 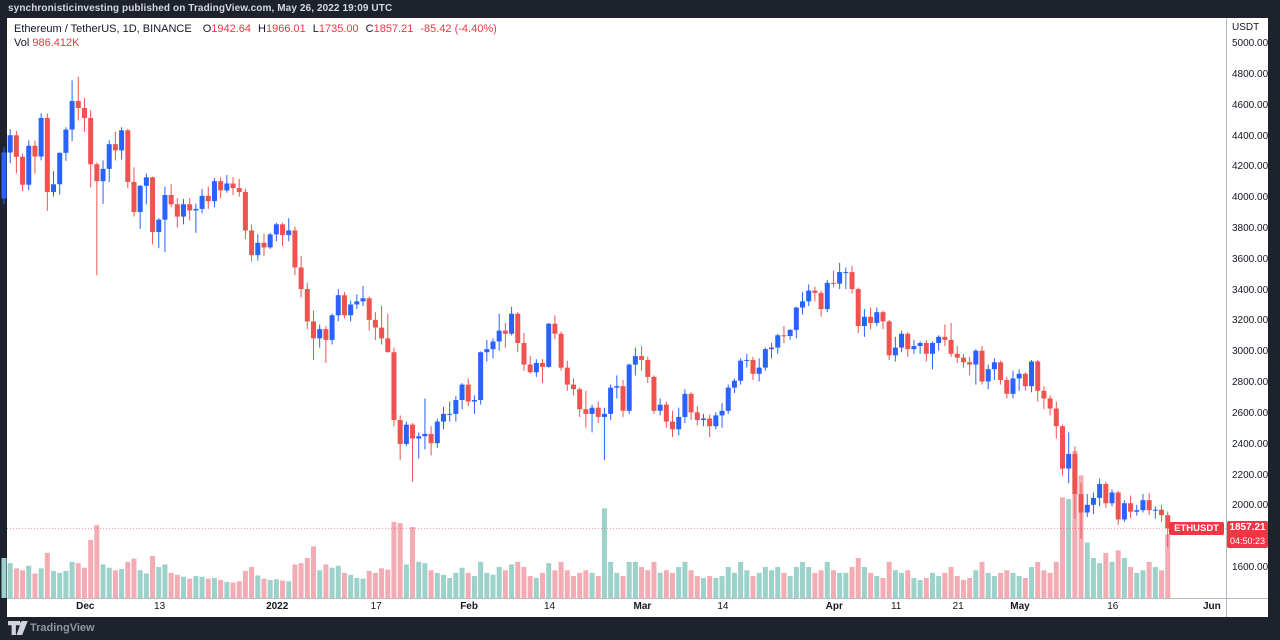 I want to click on high-value: 1966.01, so click(x=285, y=29).